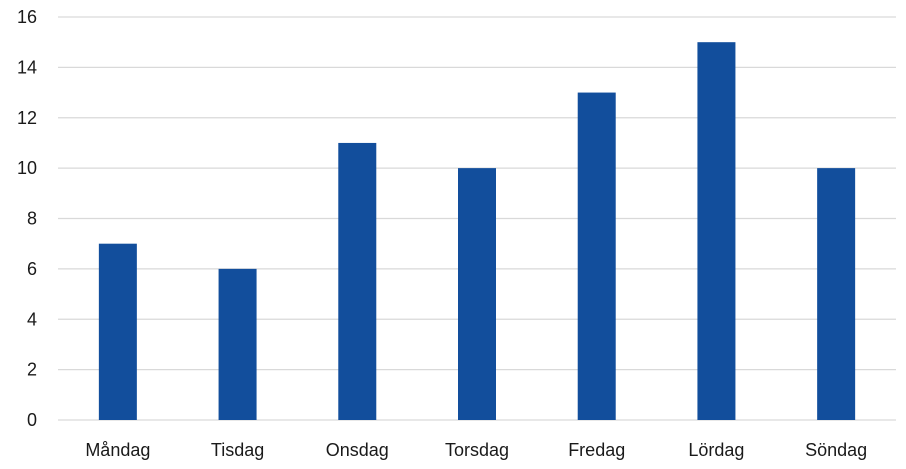 This screenshot has height=469, width=906. Describe the element at coordinates (32, 219) in the screenshot. I see `y-tick-label: 8` at that location.